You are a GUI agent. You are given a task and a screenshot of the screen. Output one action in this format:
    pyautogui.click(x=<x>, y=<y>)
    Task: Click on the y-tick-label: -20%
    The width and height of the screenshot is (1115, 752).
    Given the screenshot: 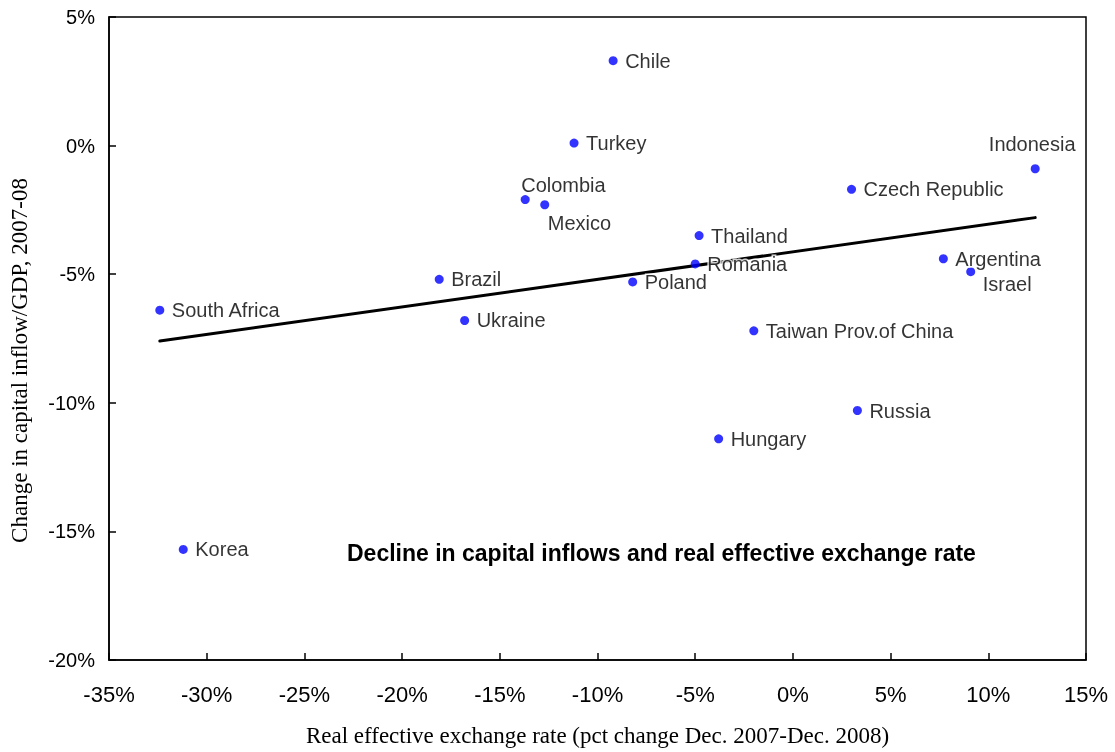 What is the action you would take?
    pyautogui.click(x=72, y=660)
    